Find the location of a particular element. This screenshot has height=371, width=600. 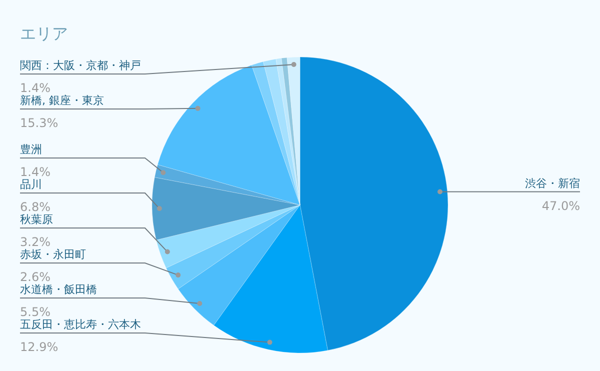

slice-label: 秋葉原 is located at coordinates (36, 219).